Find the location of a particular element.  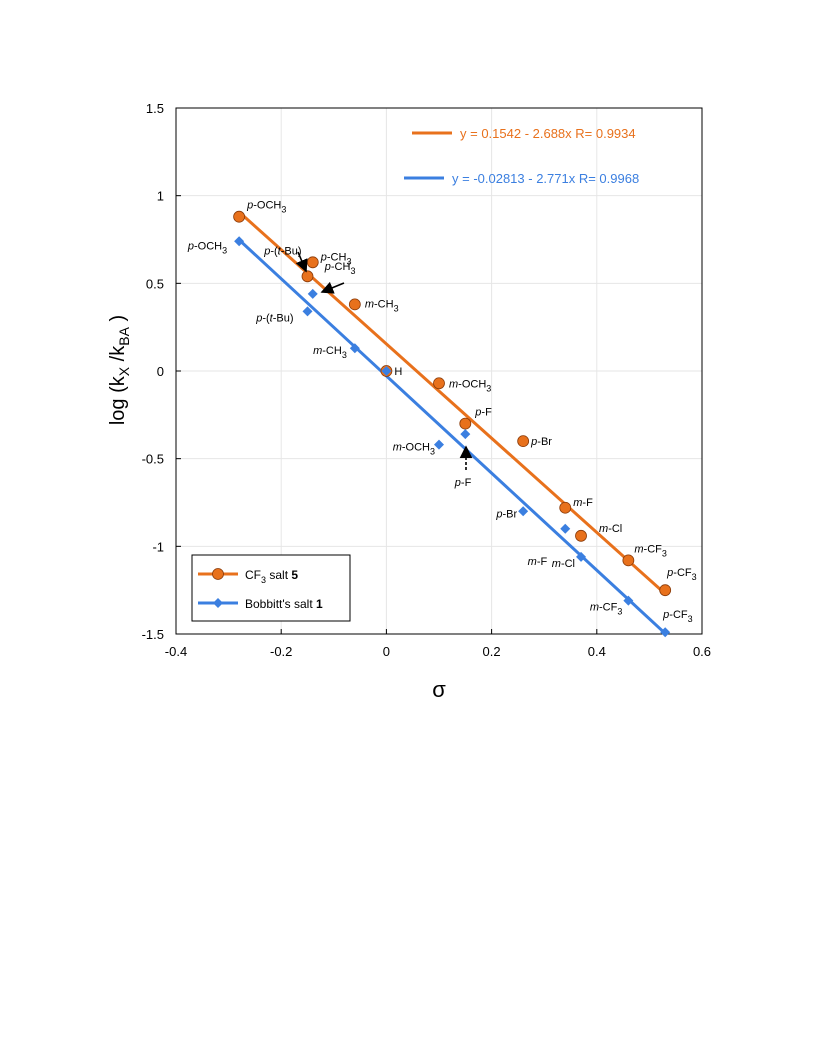

point-label-cf3: m-CF3 is located at coordinates (650, 550).